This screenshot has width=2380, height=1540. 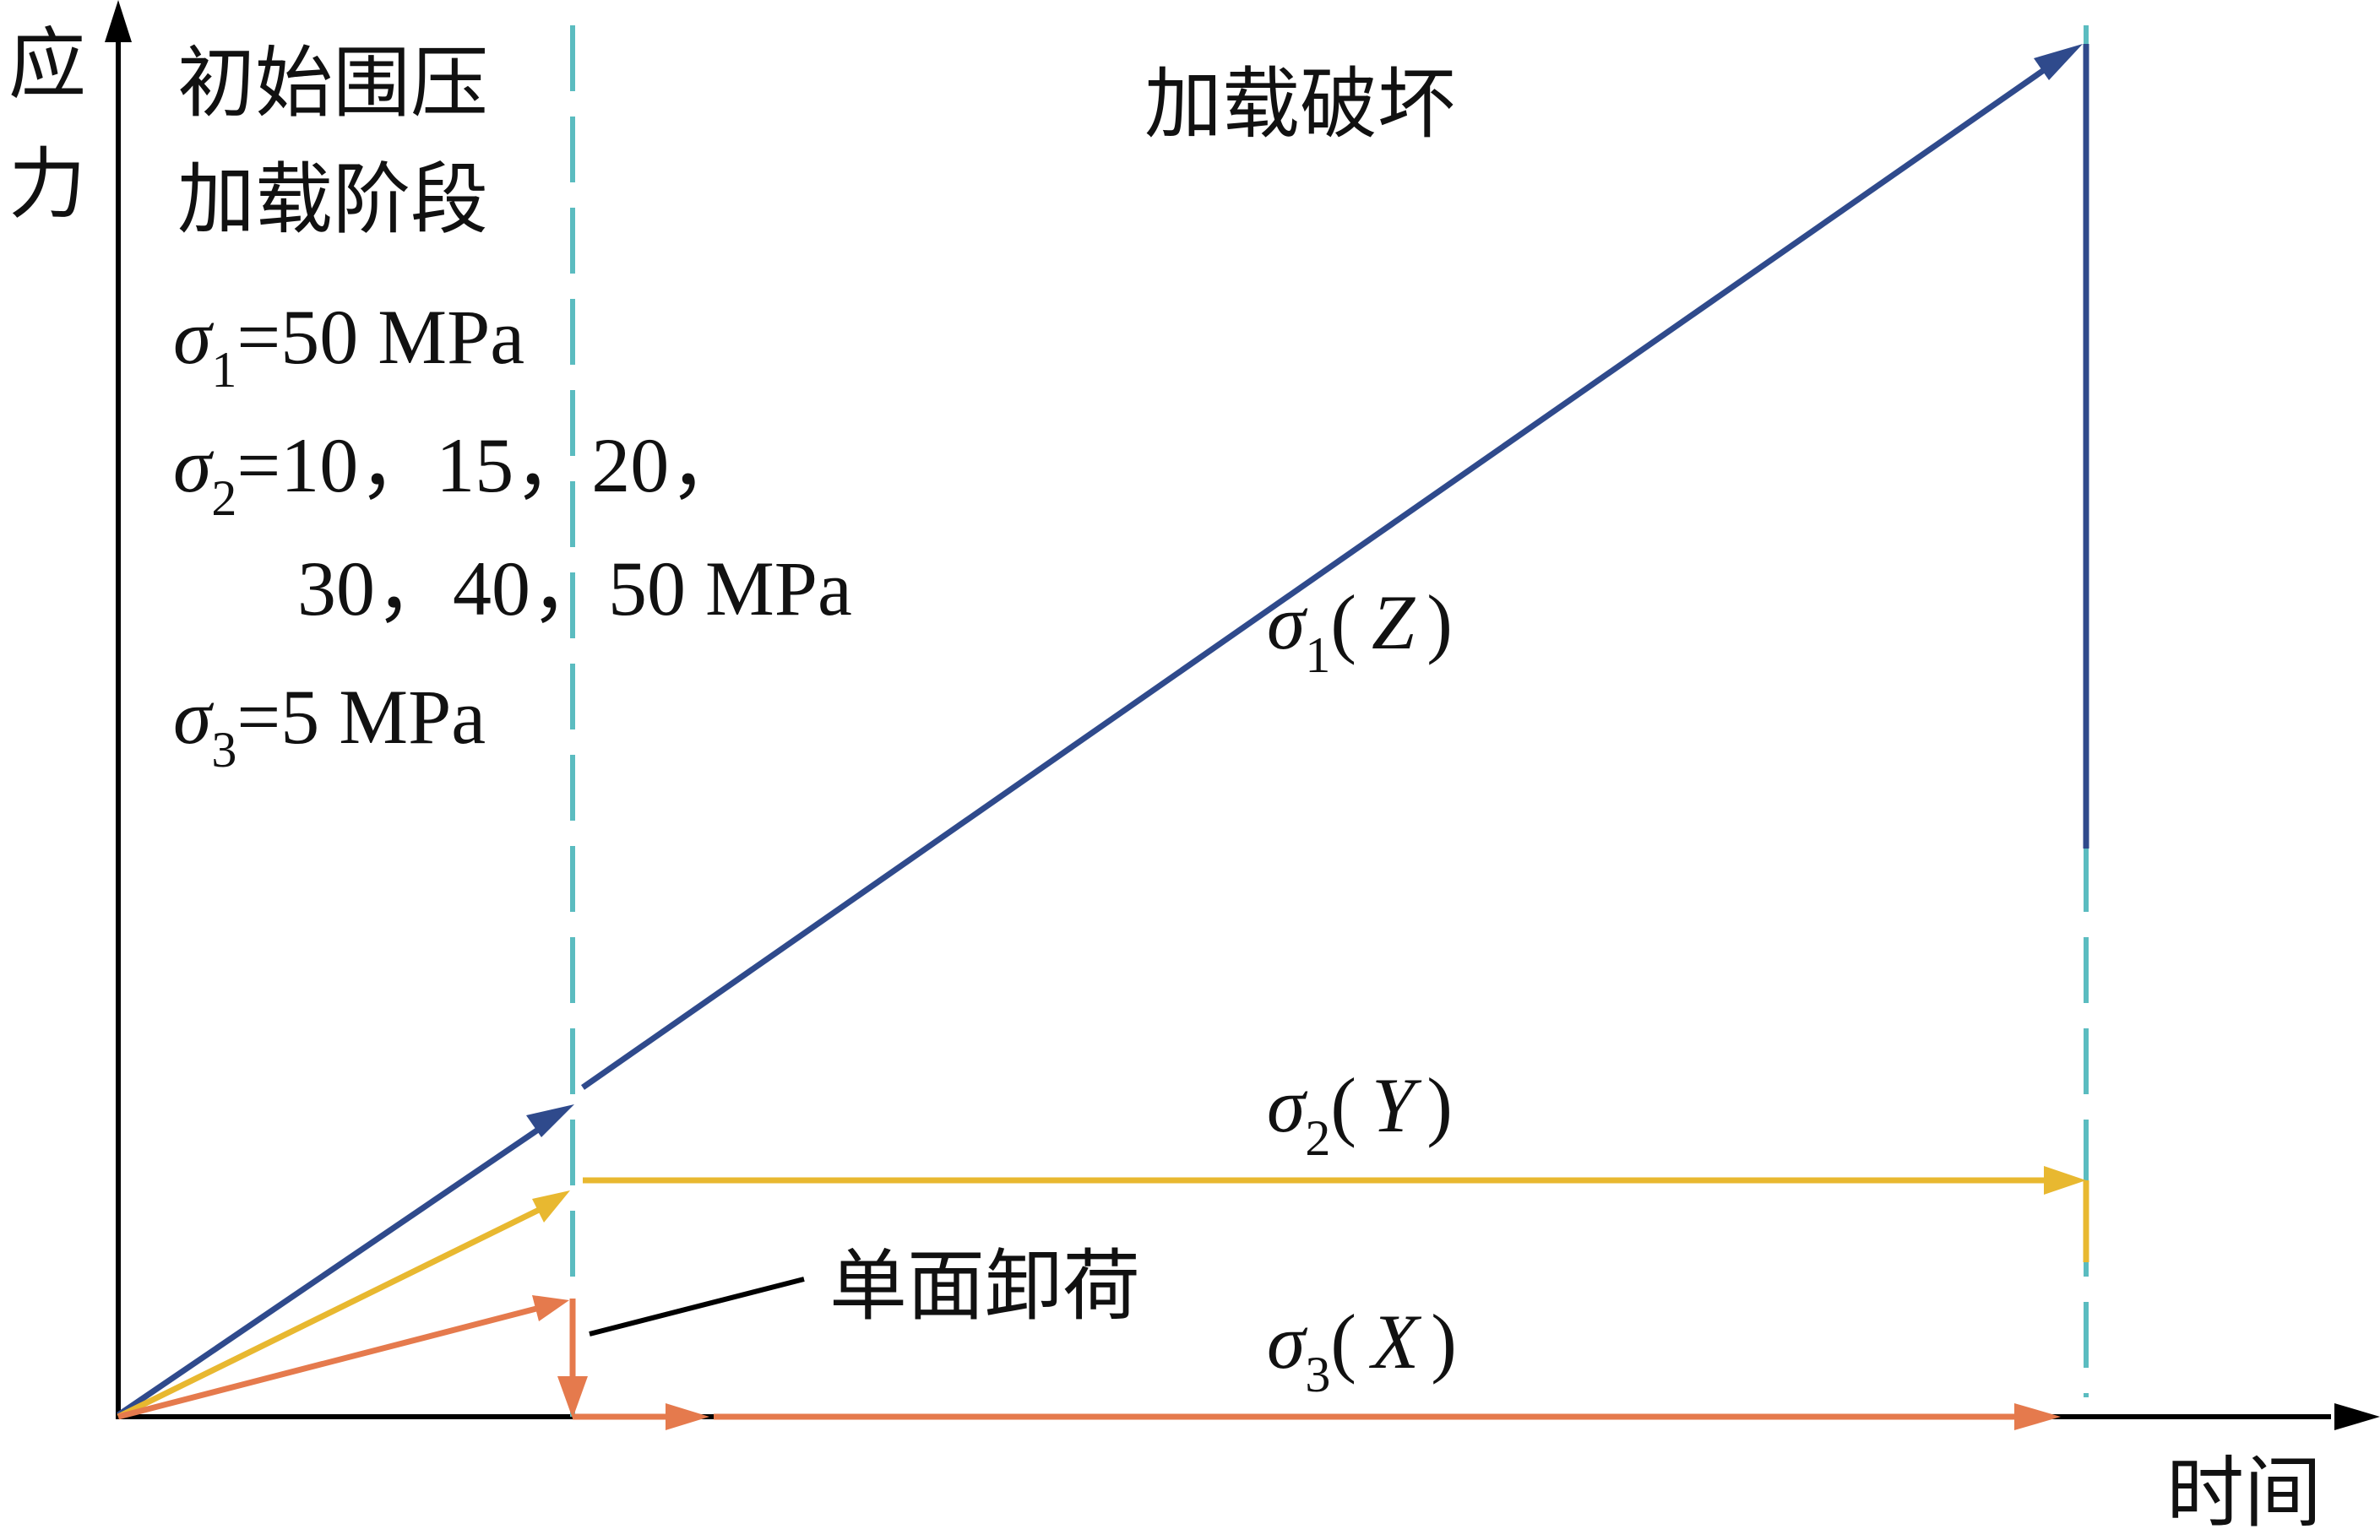 What do you see at coordinates (1362, 1350) in the screenshot?
I see `curve-label-sigma3: σ3(X)` at bounding box center [1362, 1350].